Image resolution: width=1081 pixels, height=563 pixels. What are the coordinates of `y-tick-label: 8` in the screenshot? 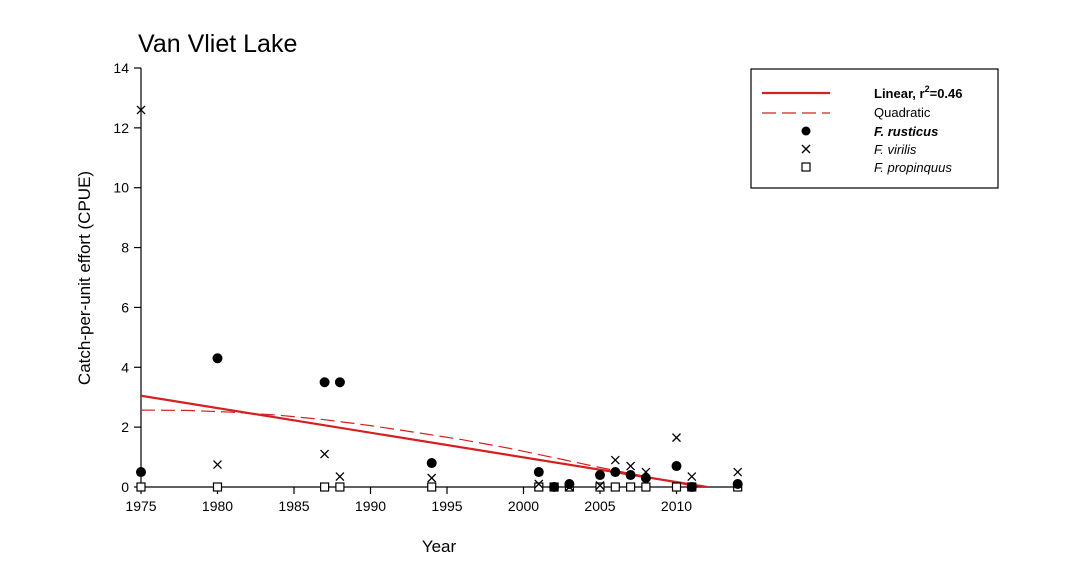 It's located at (125, 248).